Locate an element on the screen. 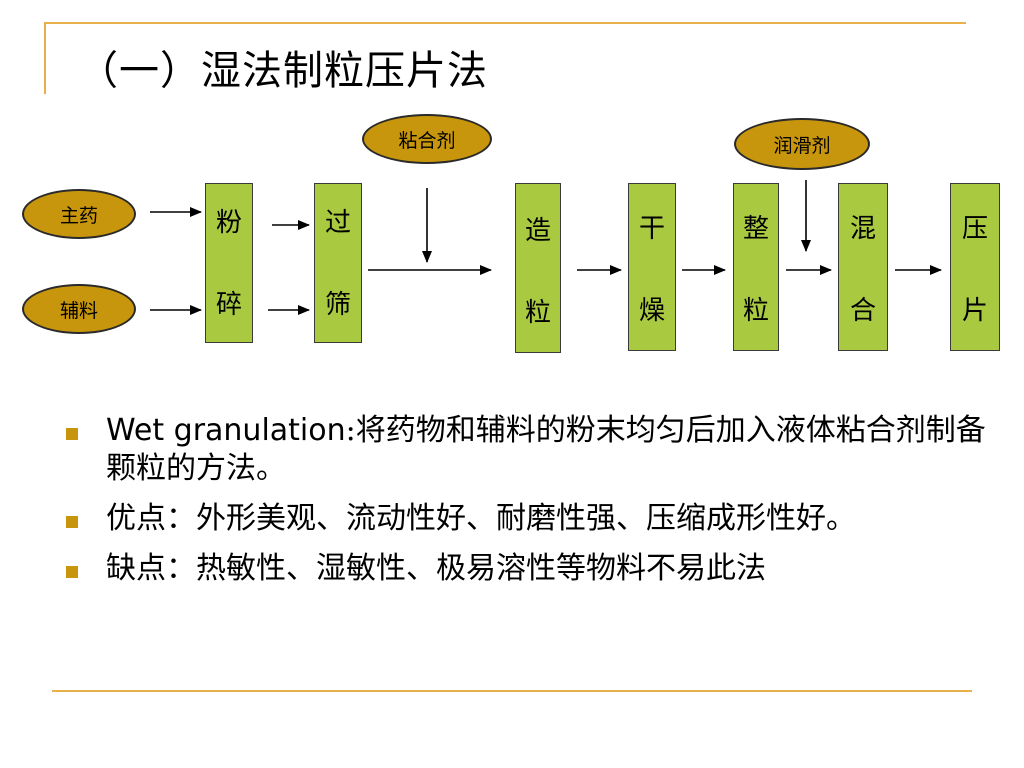  bullet-text: 缺点：热敏性、湿敏性、极易溶性等物料不易此法 is located at coordinates (436, 568).